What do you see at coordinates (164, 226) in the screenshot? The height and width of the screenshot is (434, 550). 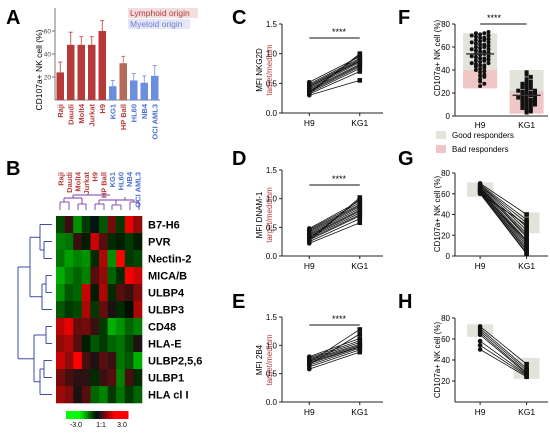 I see `row-label-b7-h6: B7-H6` at bounding box center [164, 226].